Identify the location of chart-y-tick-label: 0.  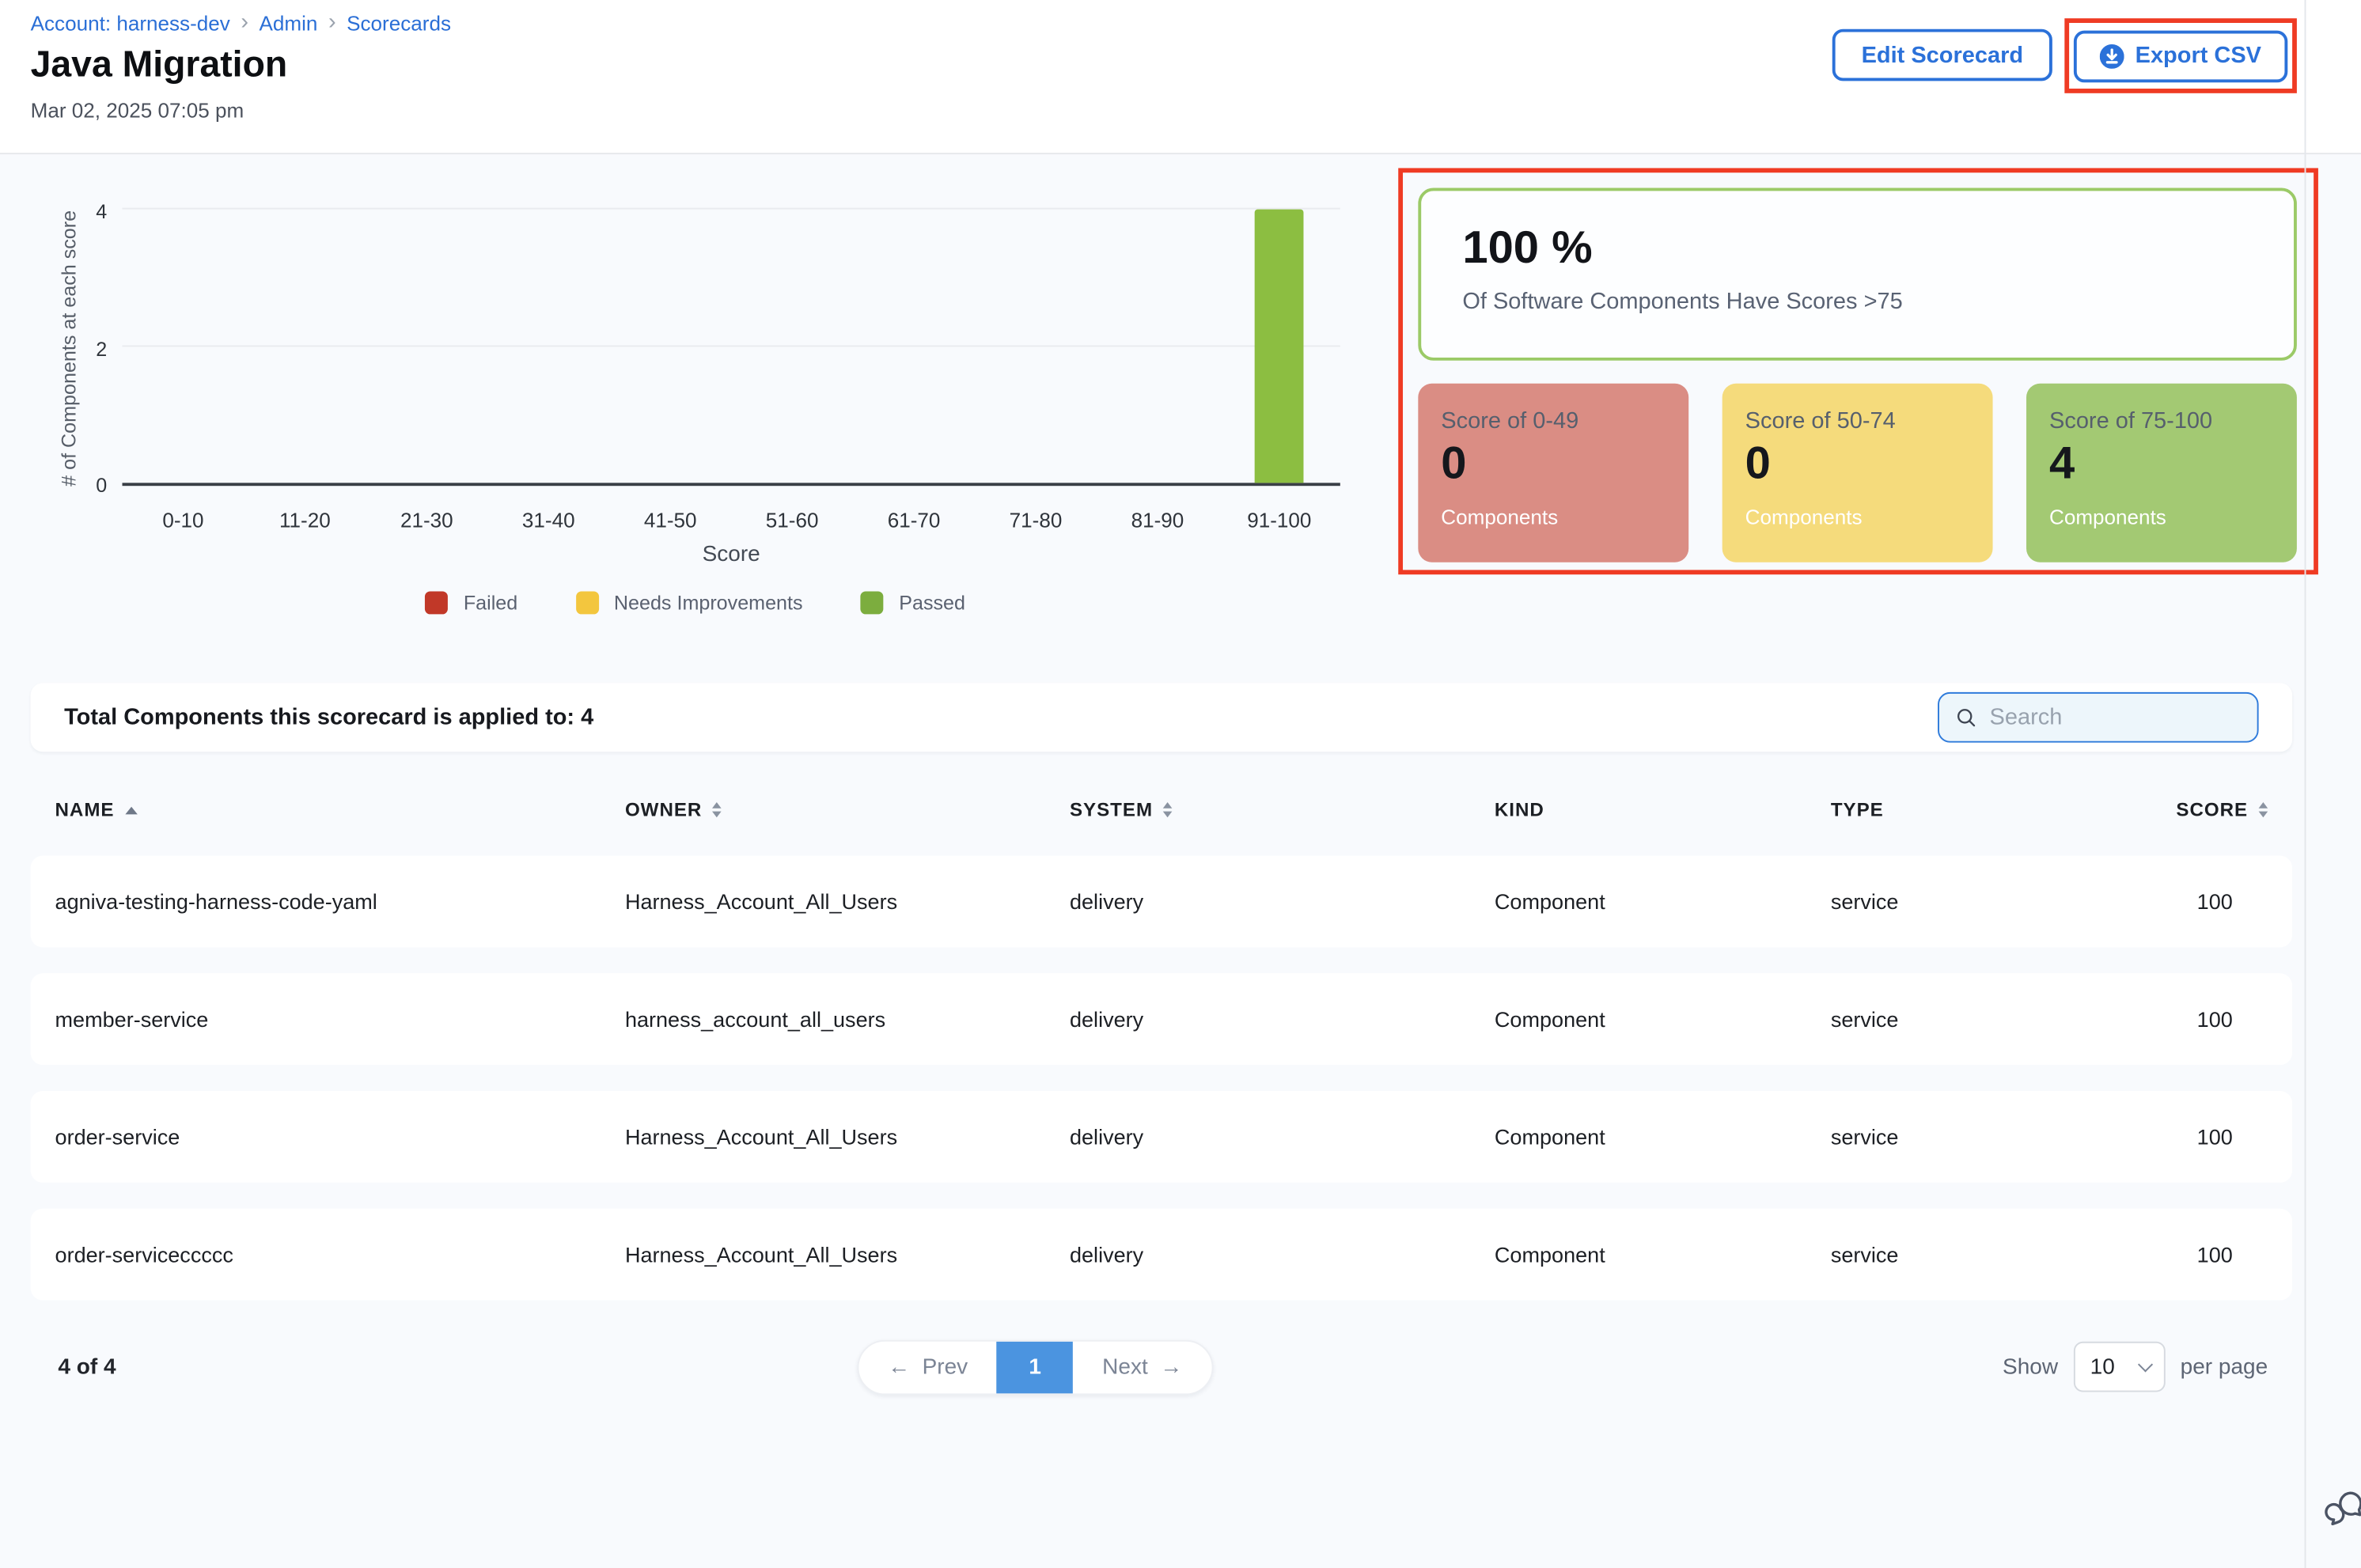
(102, 485).